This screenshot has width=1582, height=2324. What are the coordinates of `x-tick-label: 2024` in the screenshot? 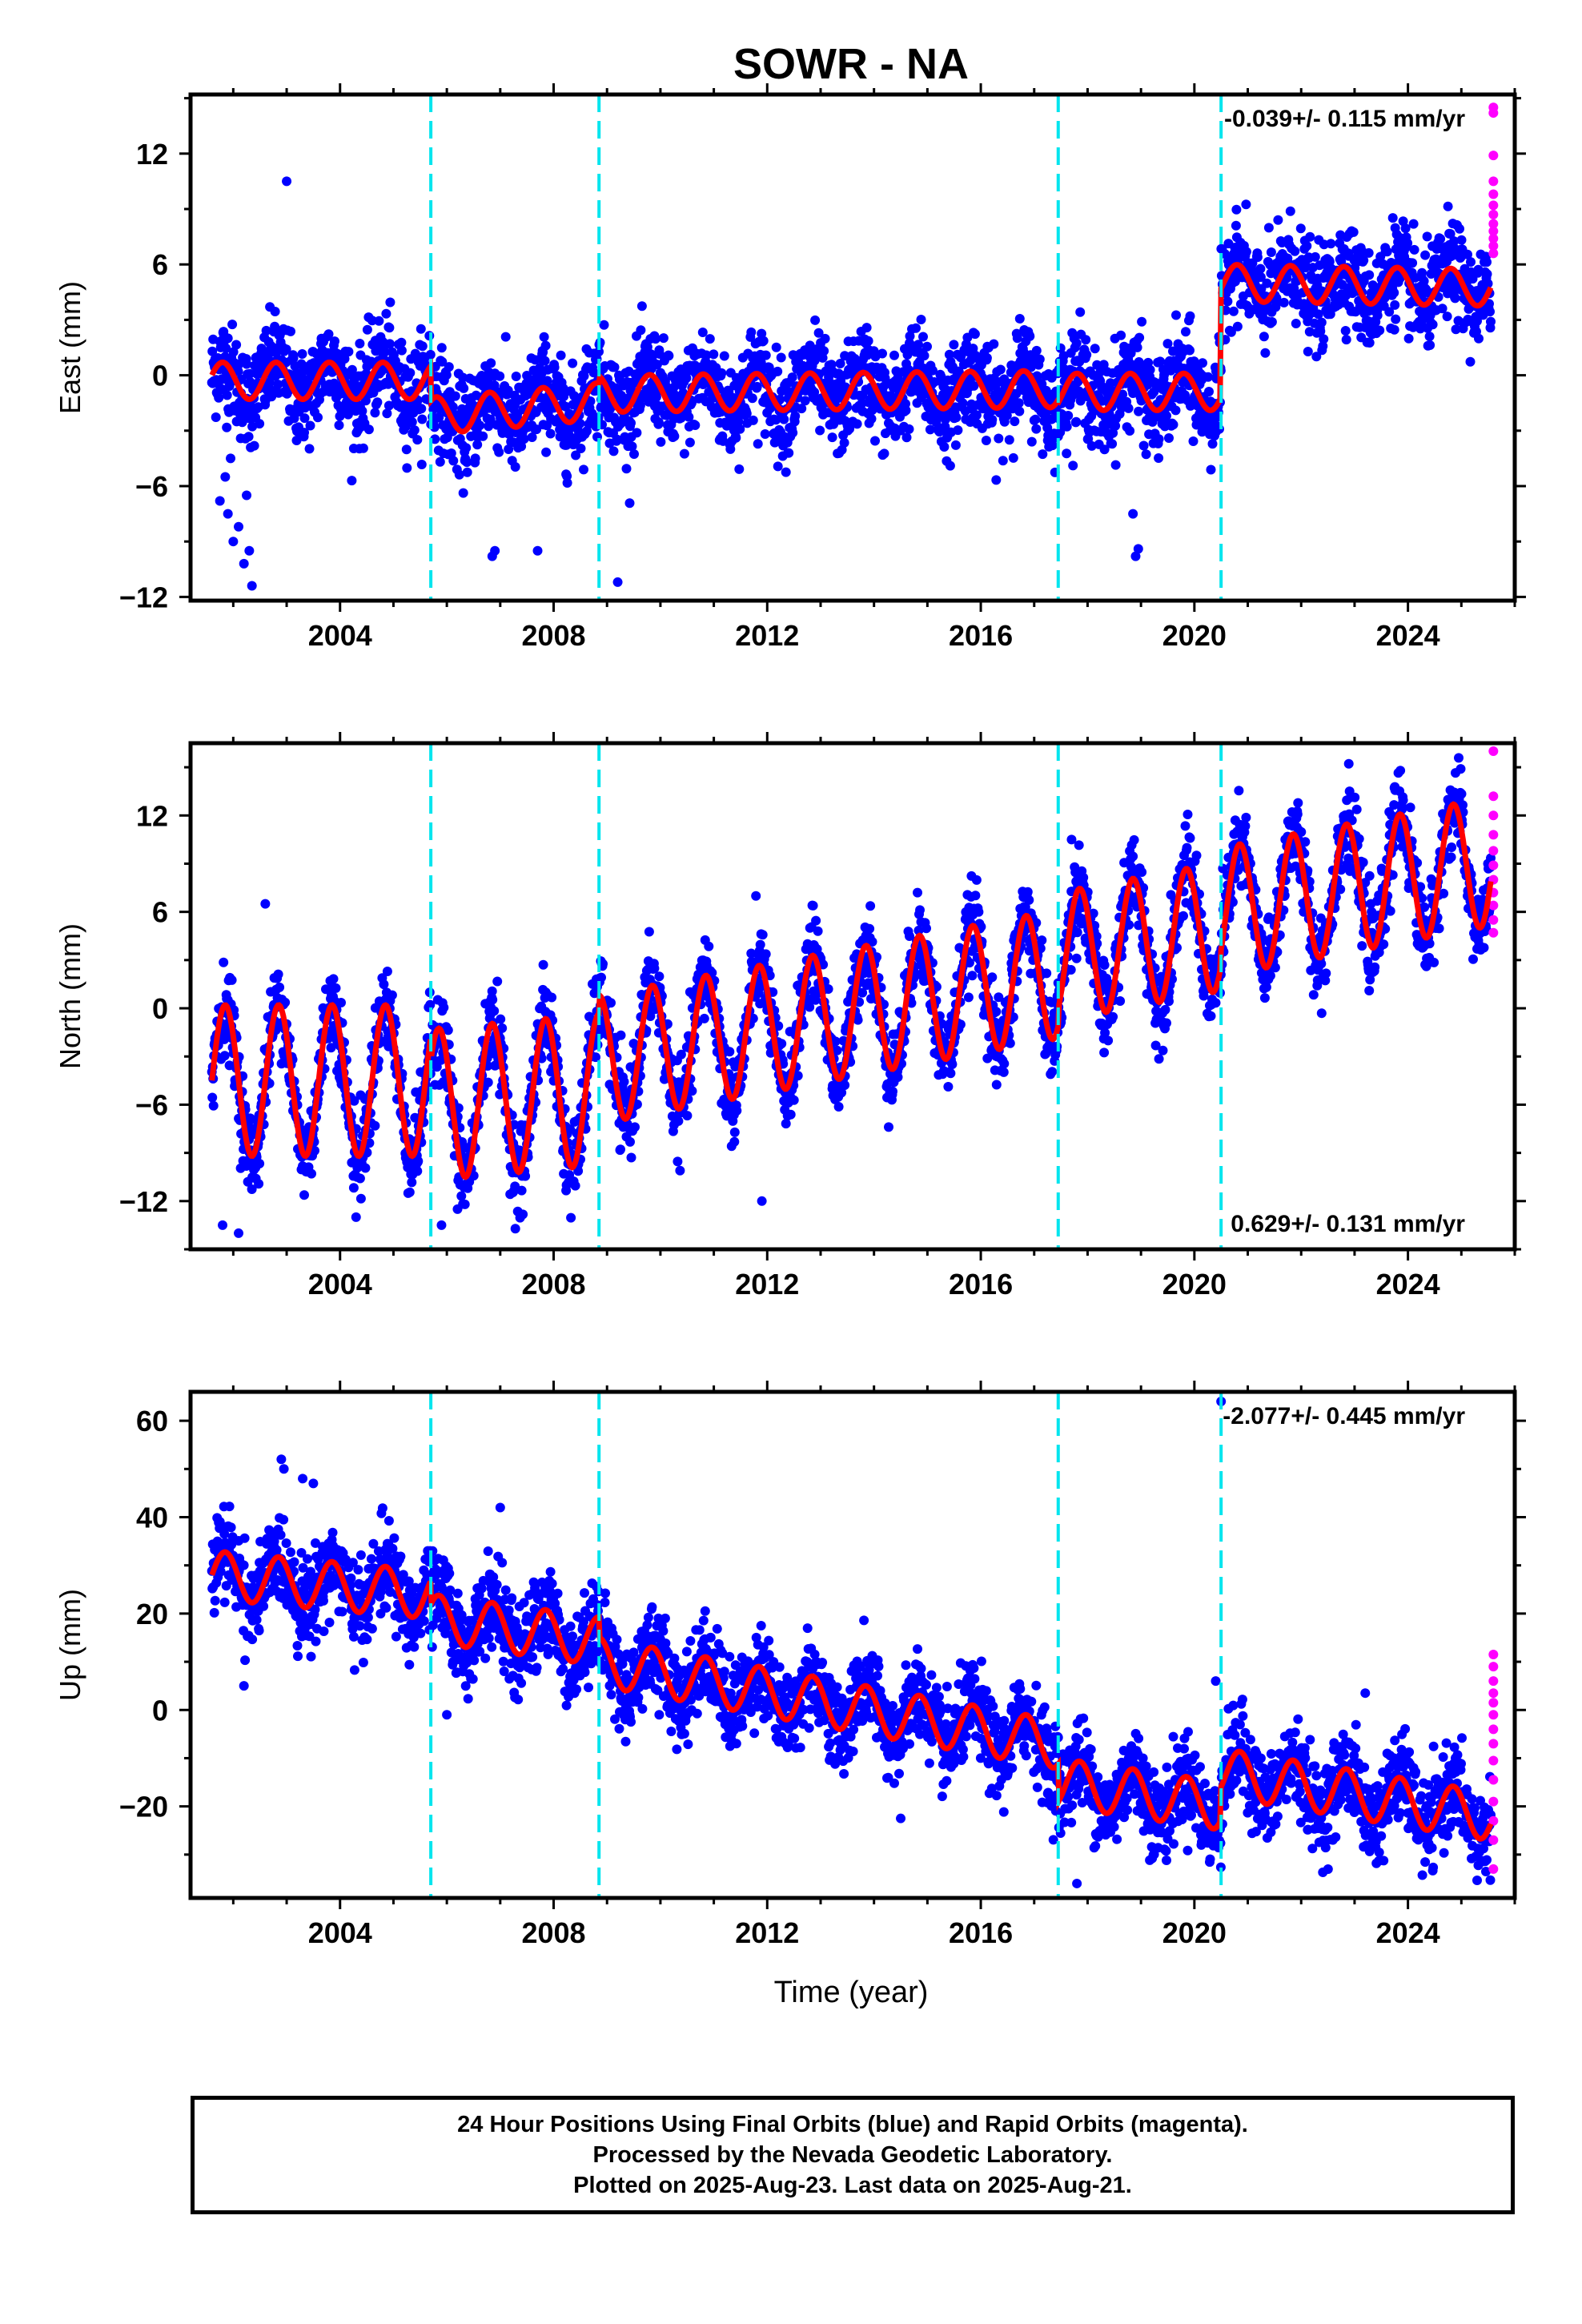 It's located at (1408, 635).